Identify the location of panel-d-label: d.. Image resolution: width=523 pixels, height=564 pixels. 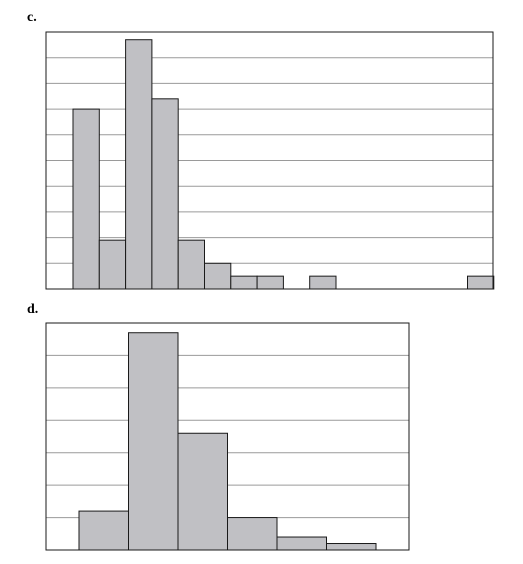
(33, 309).